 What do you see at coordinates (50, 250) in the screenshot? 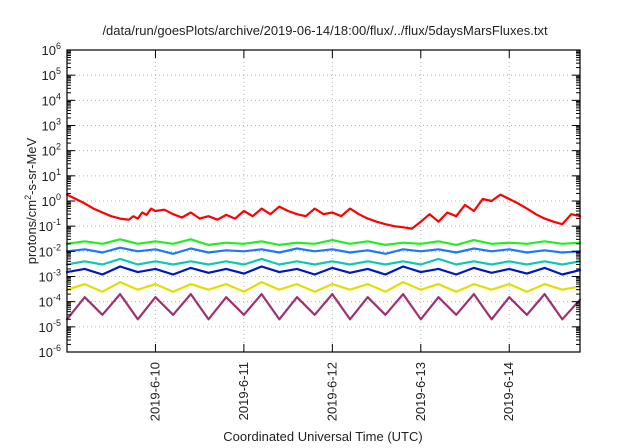
I see `y-tick-label: 10⁻²` at bounding box center [50, 250].